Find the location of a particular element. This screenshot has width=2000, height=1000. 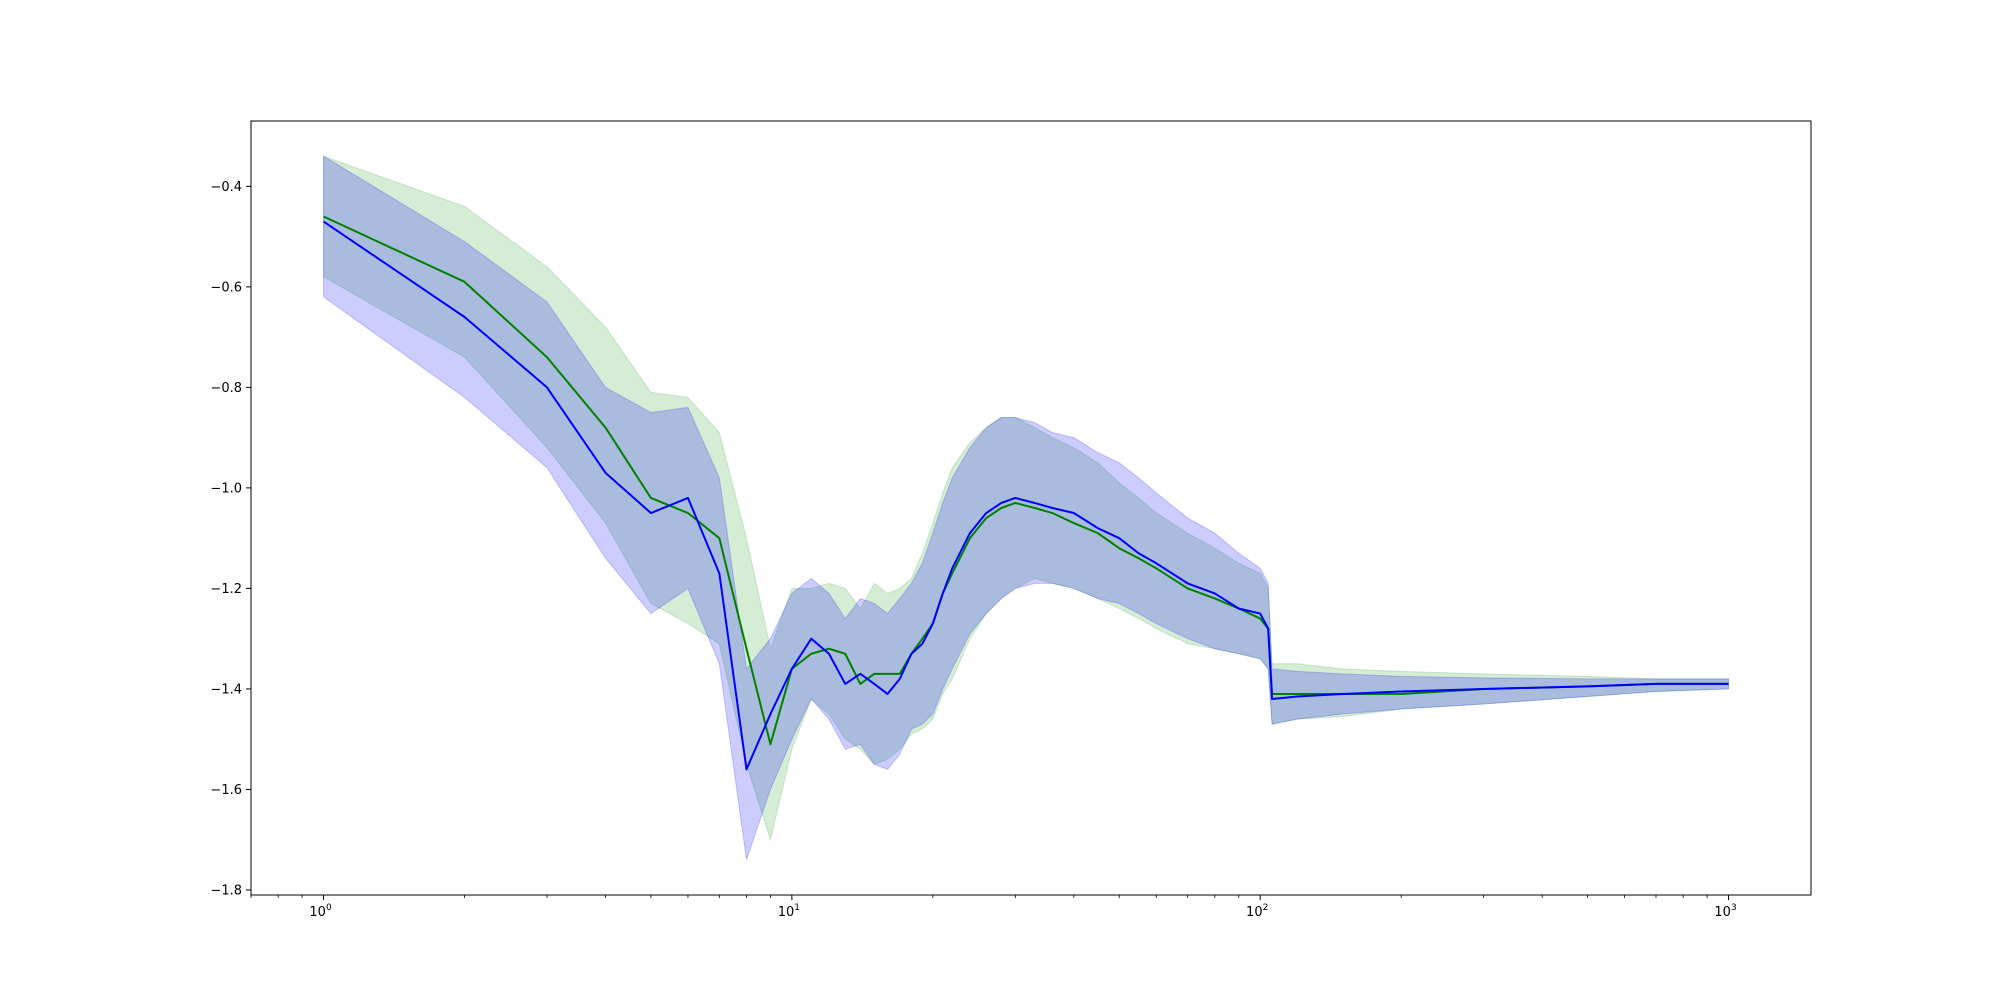

y-tick-label: −1.2 is located at coordinates (226, 589).